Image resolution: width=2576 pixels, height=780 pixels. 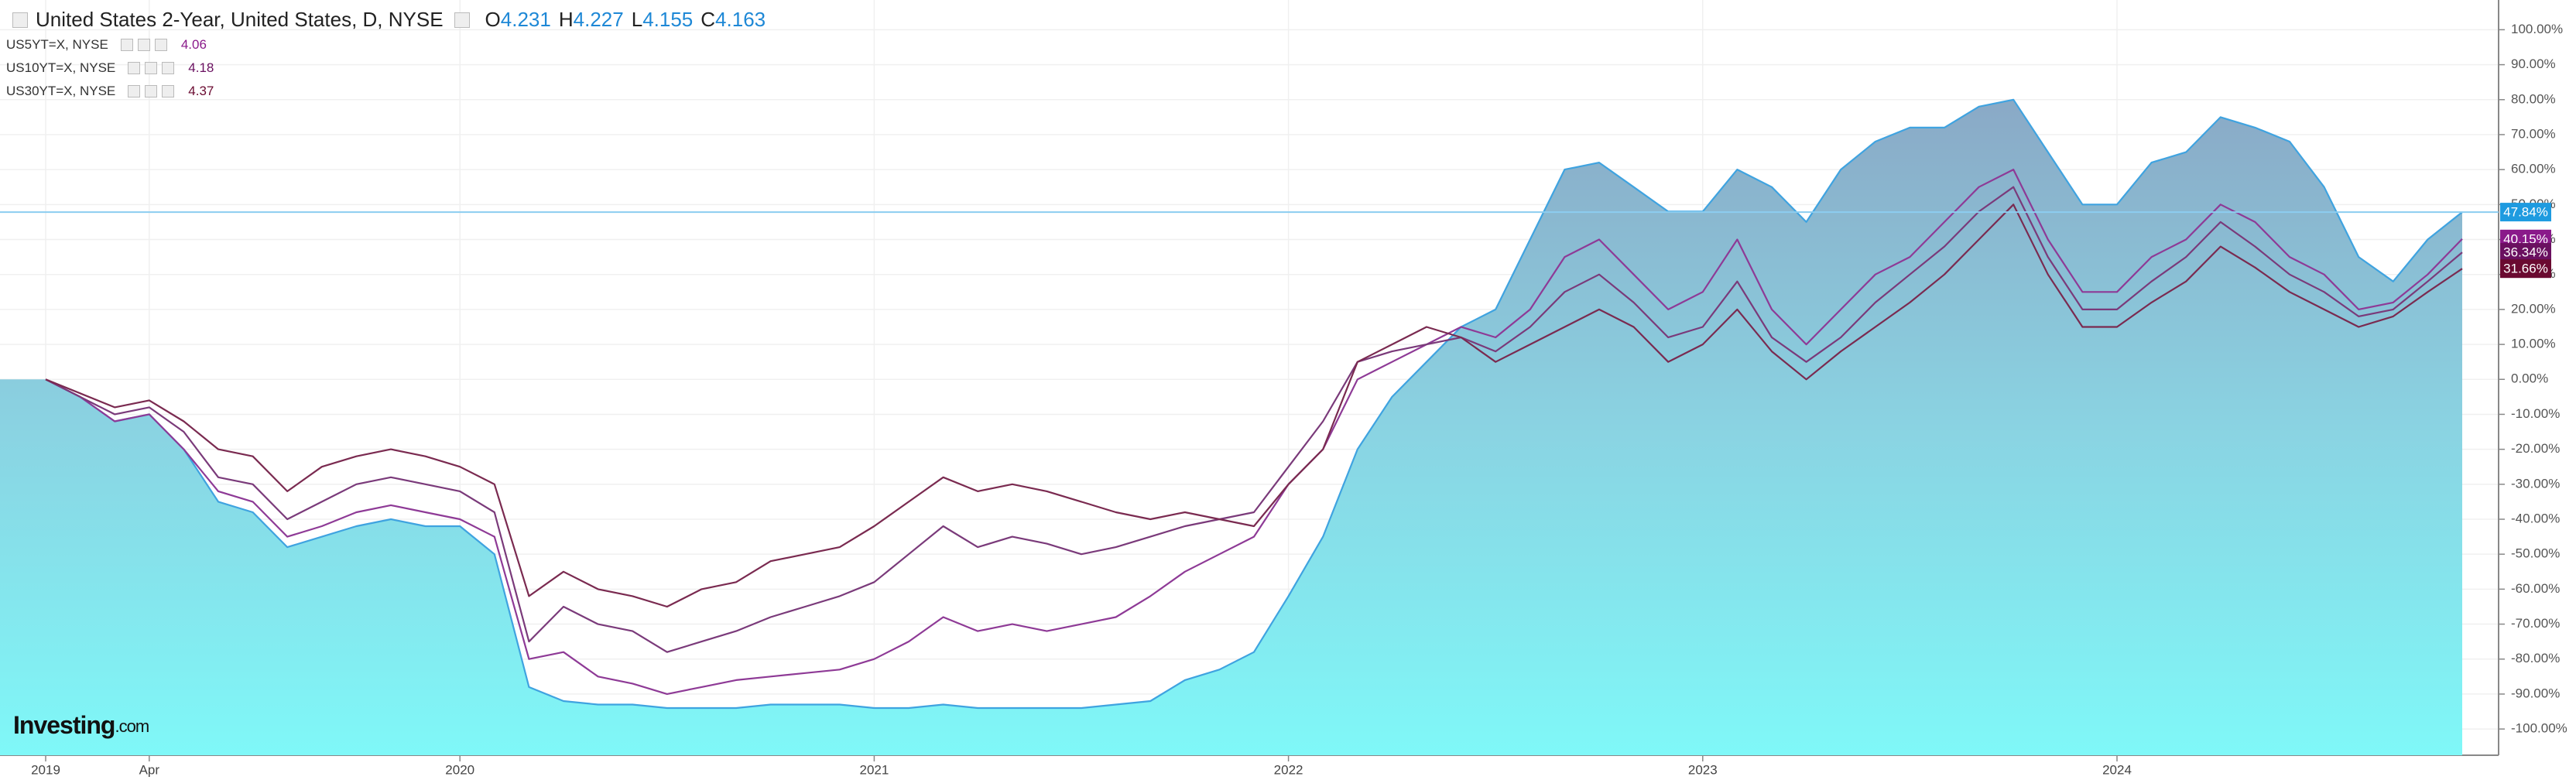 I want to click on ohlc-key: L, so click(x=637, y=20).